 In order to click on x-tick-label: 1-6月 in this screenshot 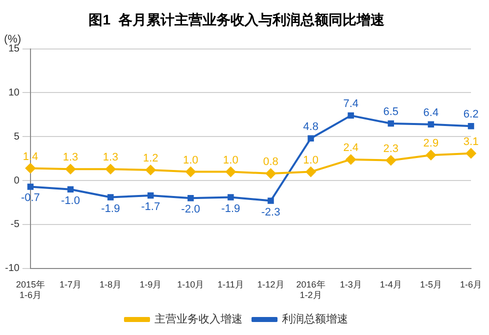, I will do `click(471, 284)`.